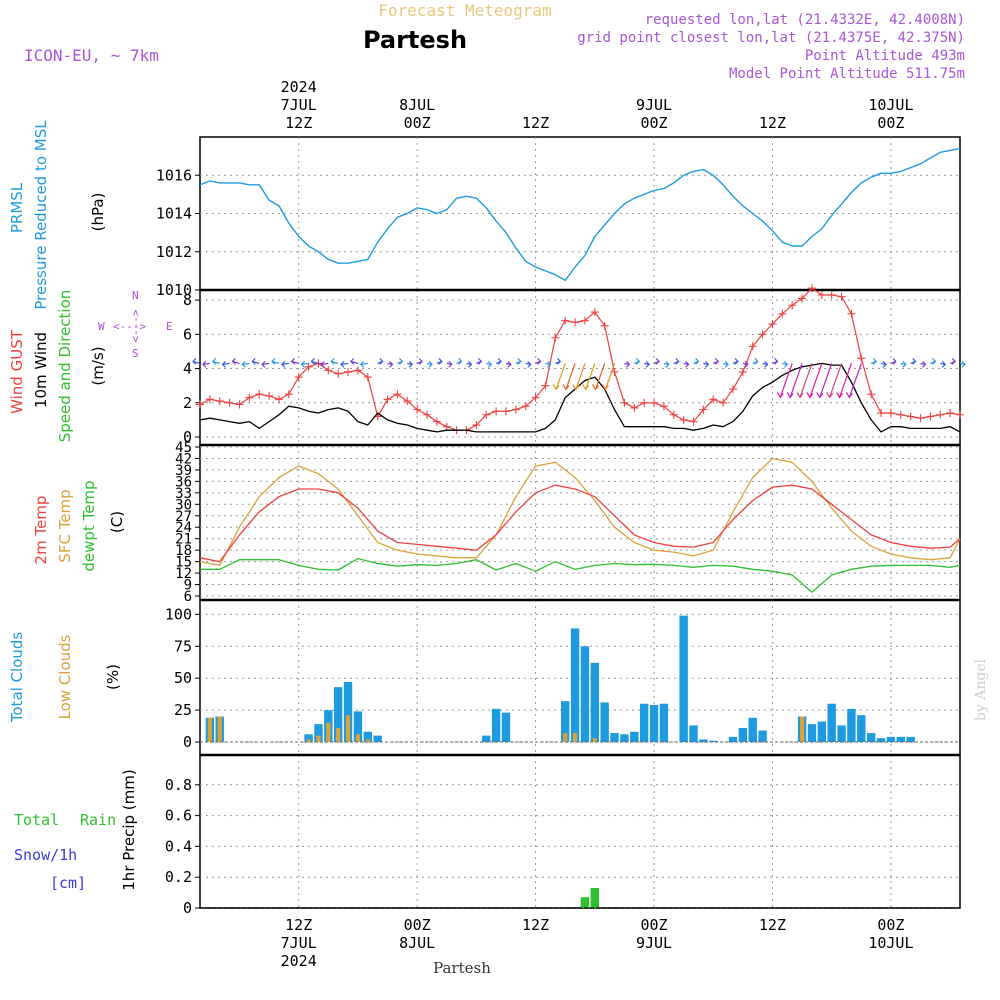 Image resolution: width=1000 pixels, height=1000 pixels. Describe the element at coordinates (654, 943) in the screenshot. I see `bottom-axis-label: 9JUL` at that location.